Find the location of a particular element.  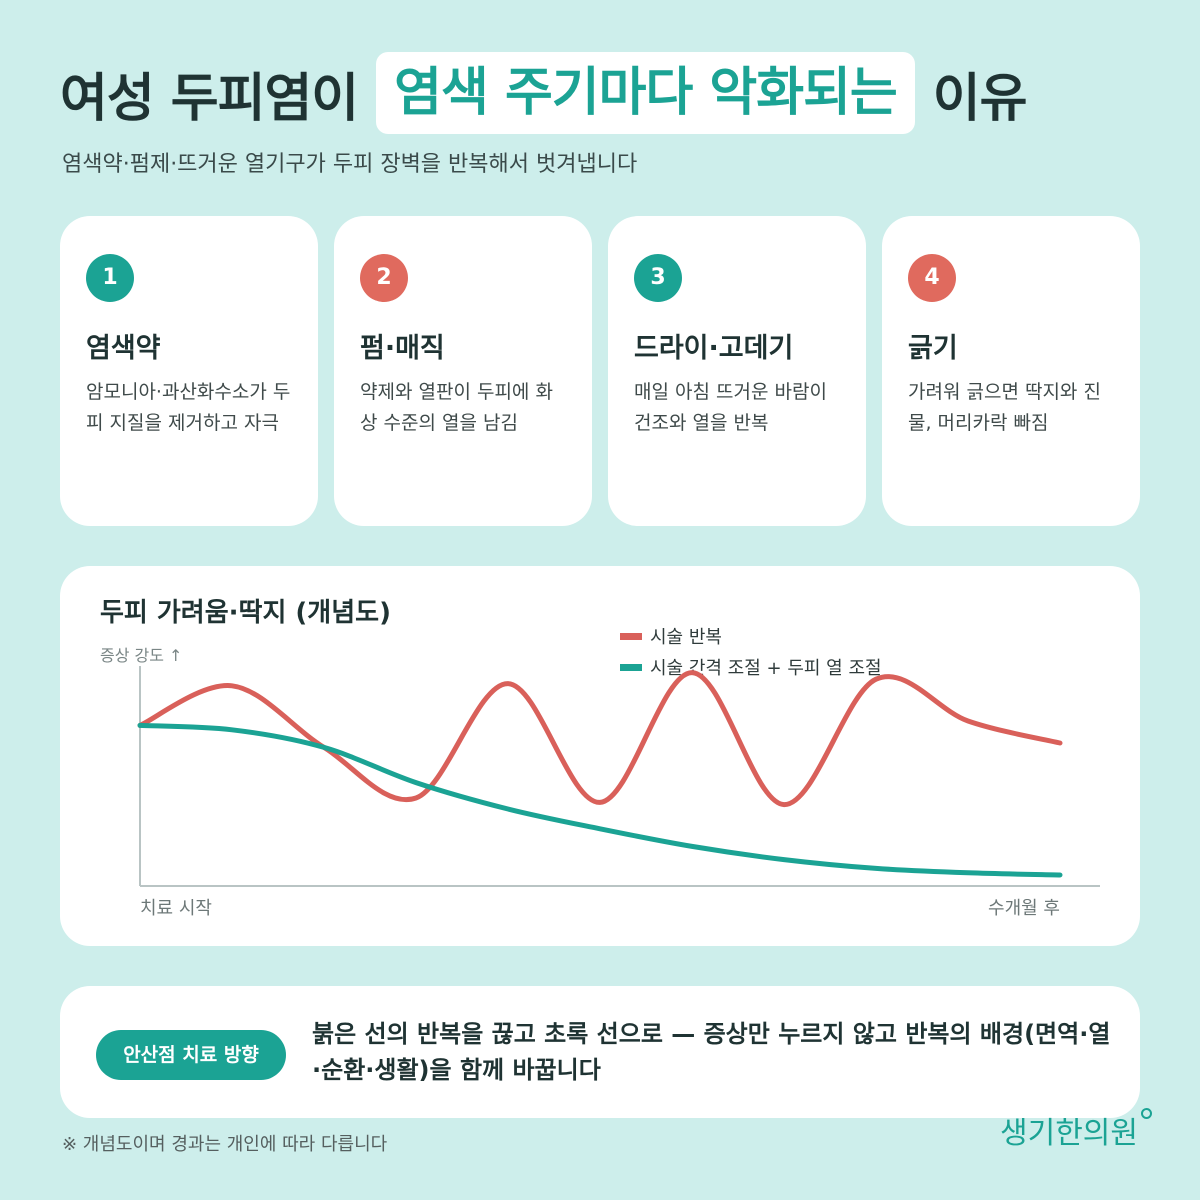

logo-circle-icon is located at coordinates (1146, 1113).